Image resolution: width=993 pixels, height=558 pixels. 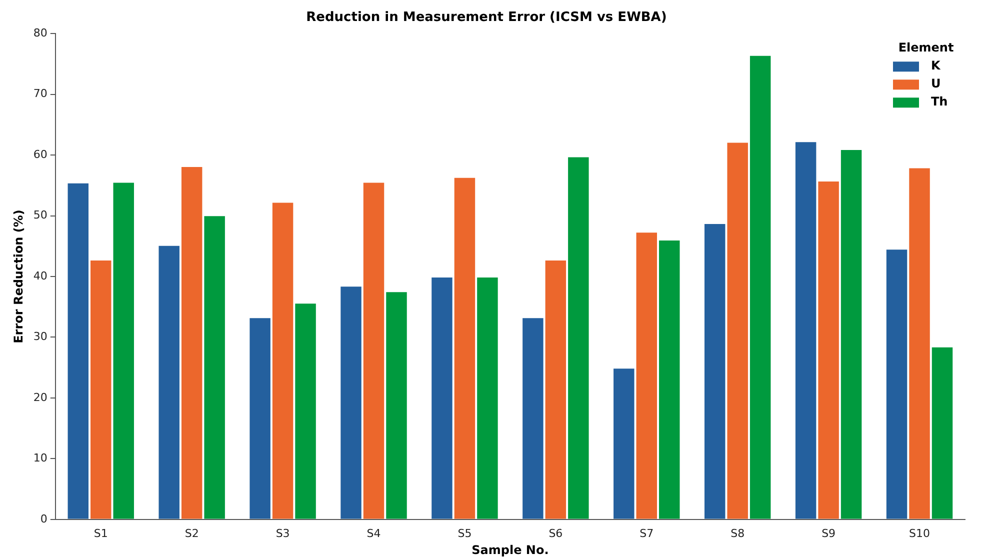 What do you see at coordinates (373, 533) in the screenshot?
I see `x-tick-label: S4` at bounding box center [373, 533].